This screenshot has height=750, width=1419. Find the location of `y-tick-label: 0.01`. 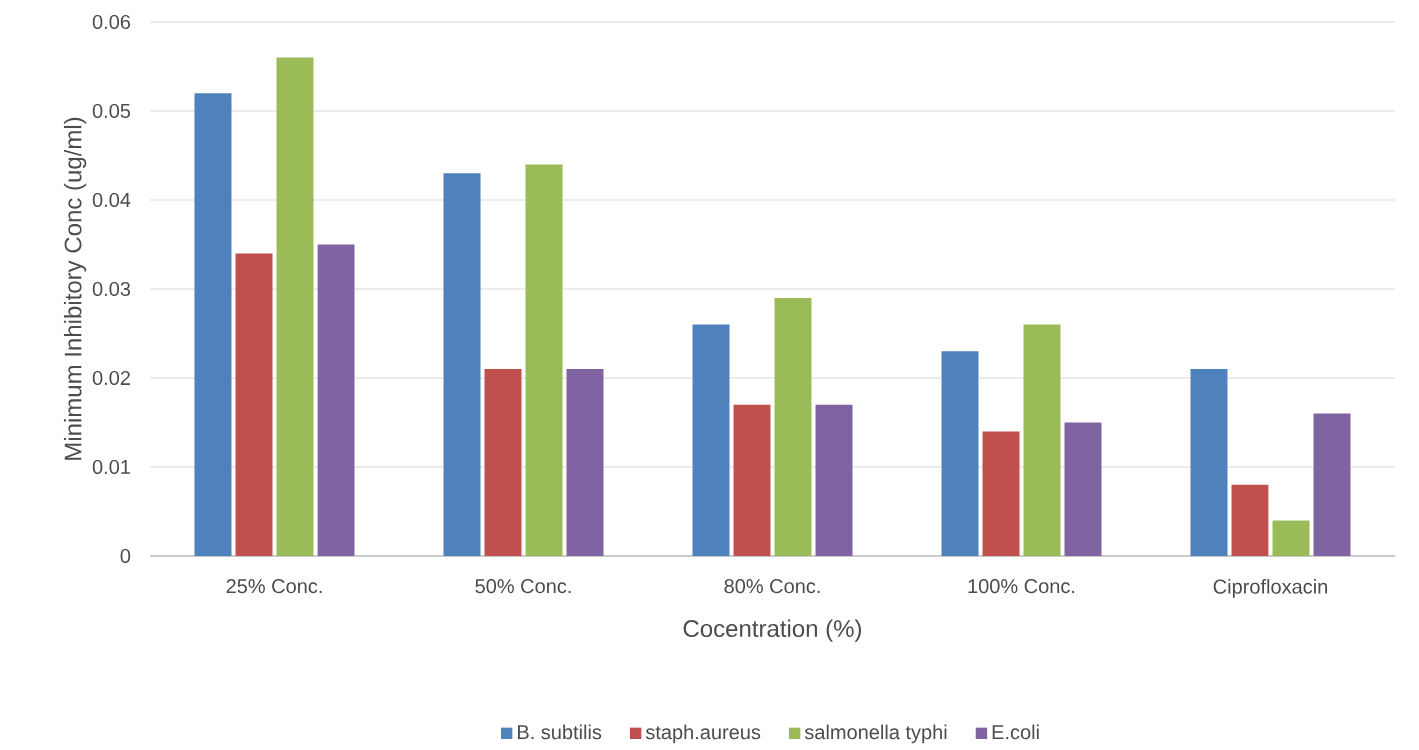

y-tick-label: 0.01 is located at coordinates (111, 467).